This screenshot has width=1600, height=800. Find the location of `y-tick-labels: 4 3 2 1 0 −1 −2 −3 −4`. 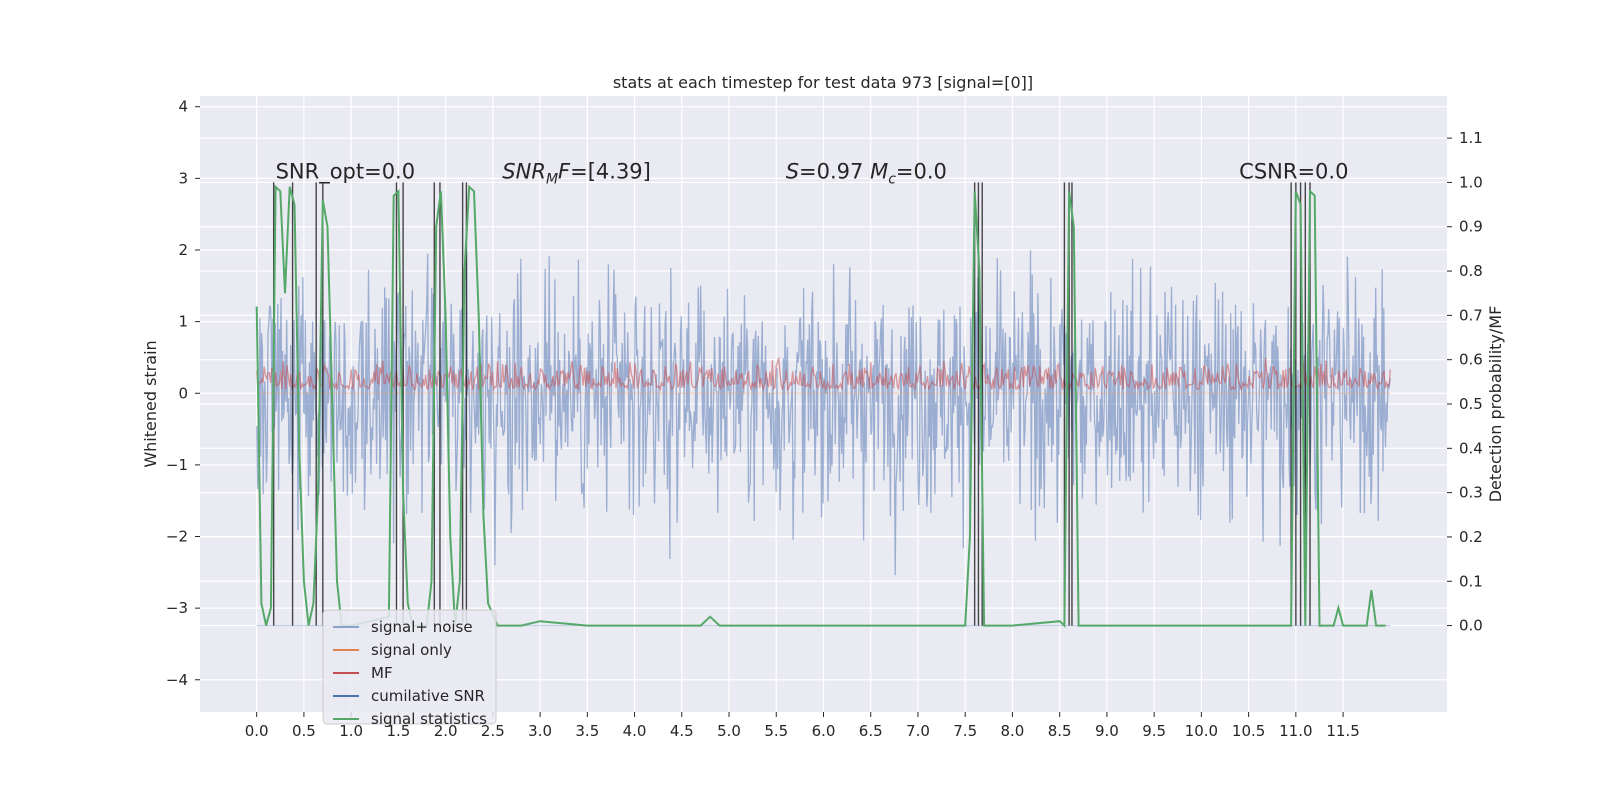

y-tick-labels: 4 3 2 1 0 −1 −2 −3 −4 is located at coordinates (183, 393).